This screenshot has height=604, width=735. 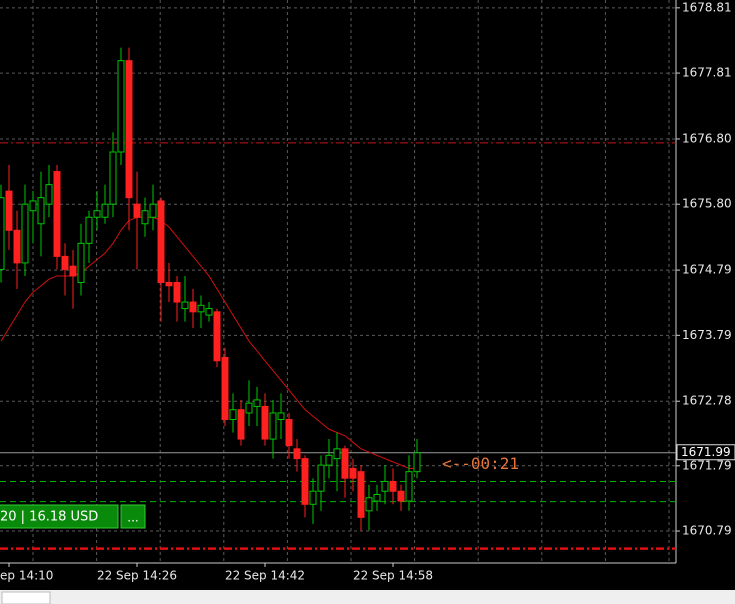 I want to click on trade-button, so click(x=133, y=516).